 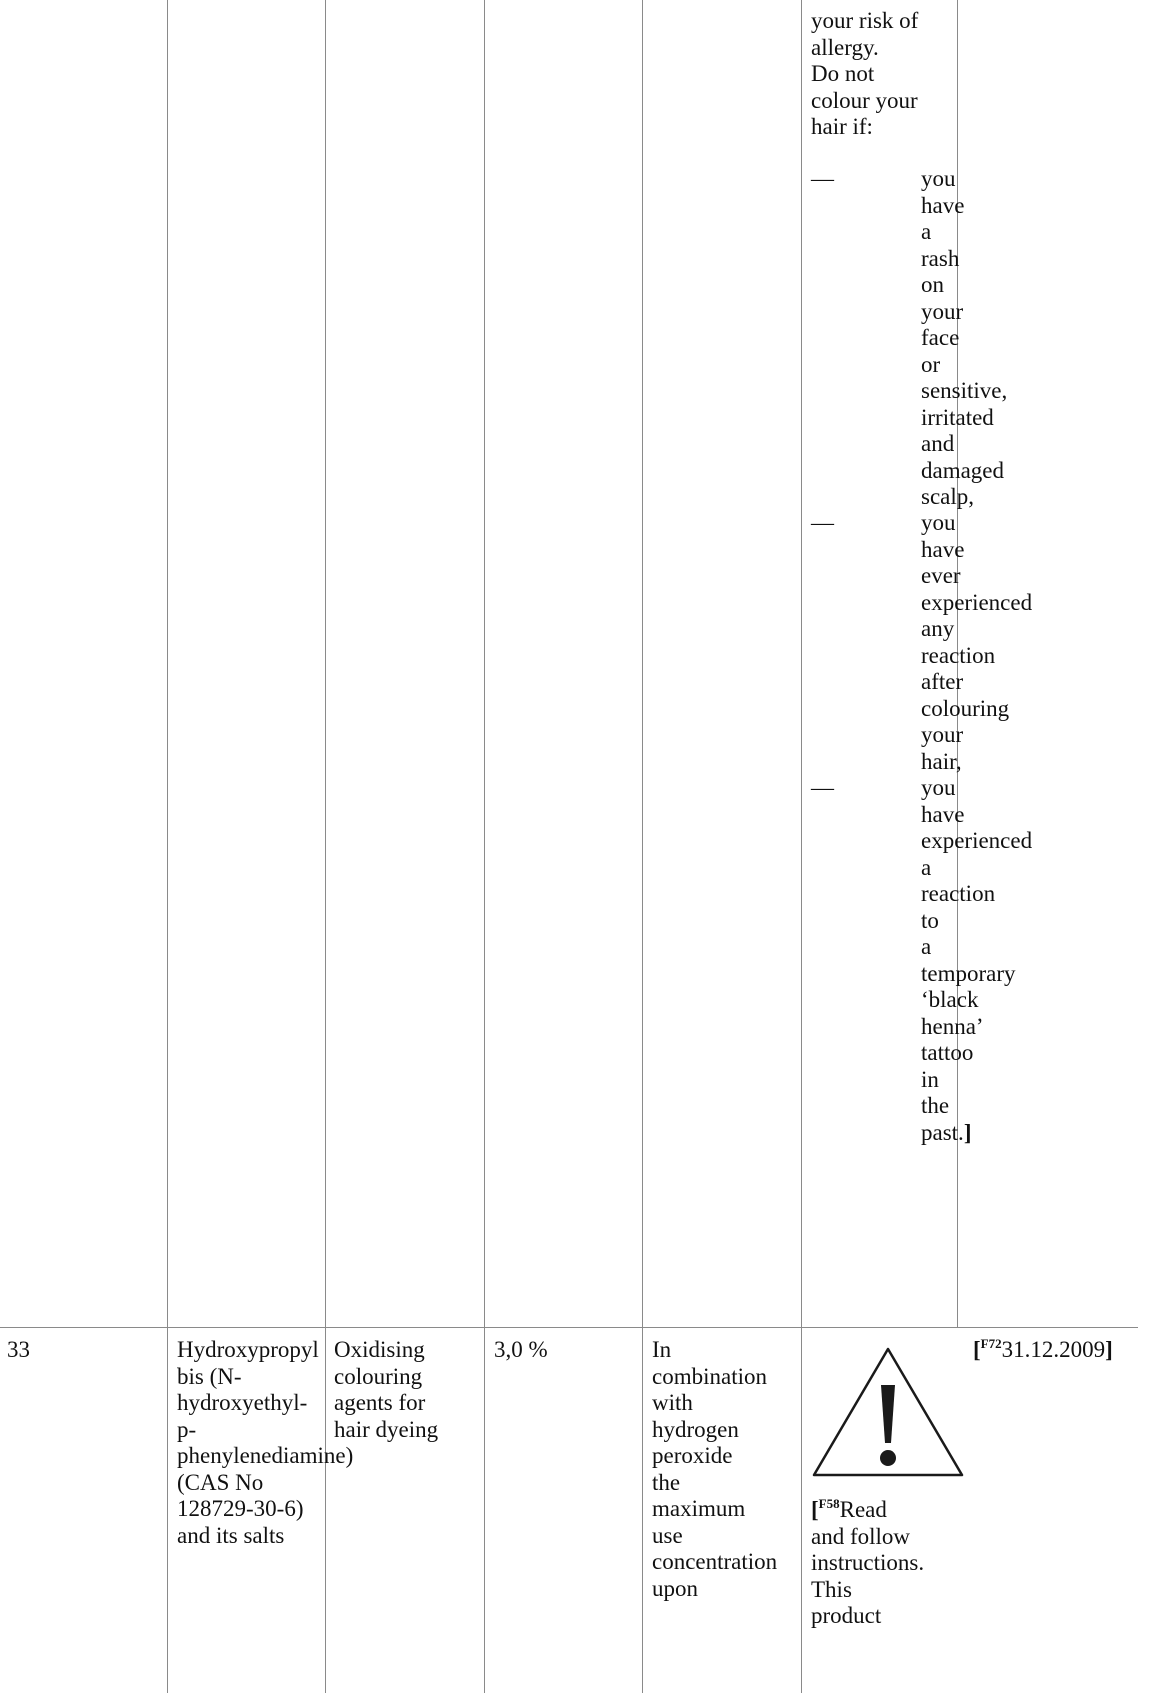 I want to click on text-line: to, so click(x=930, y=920).